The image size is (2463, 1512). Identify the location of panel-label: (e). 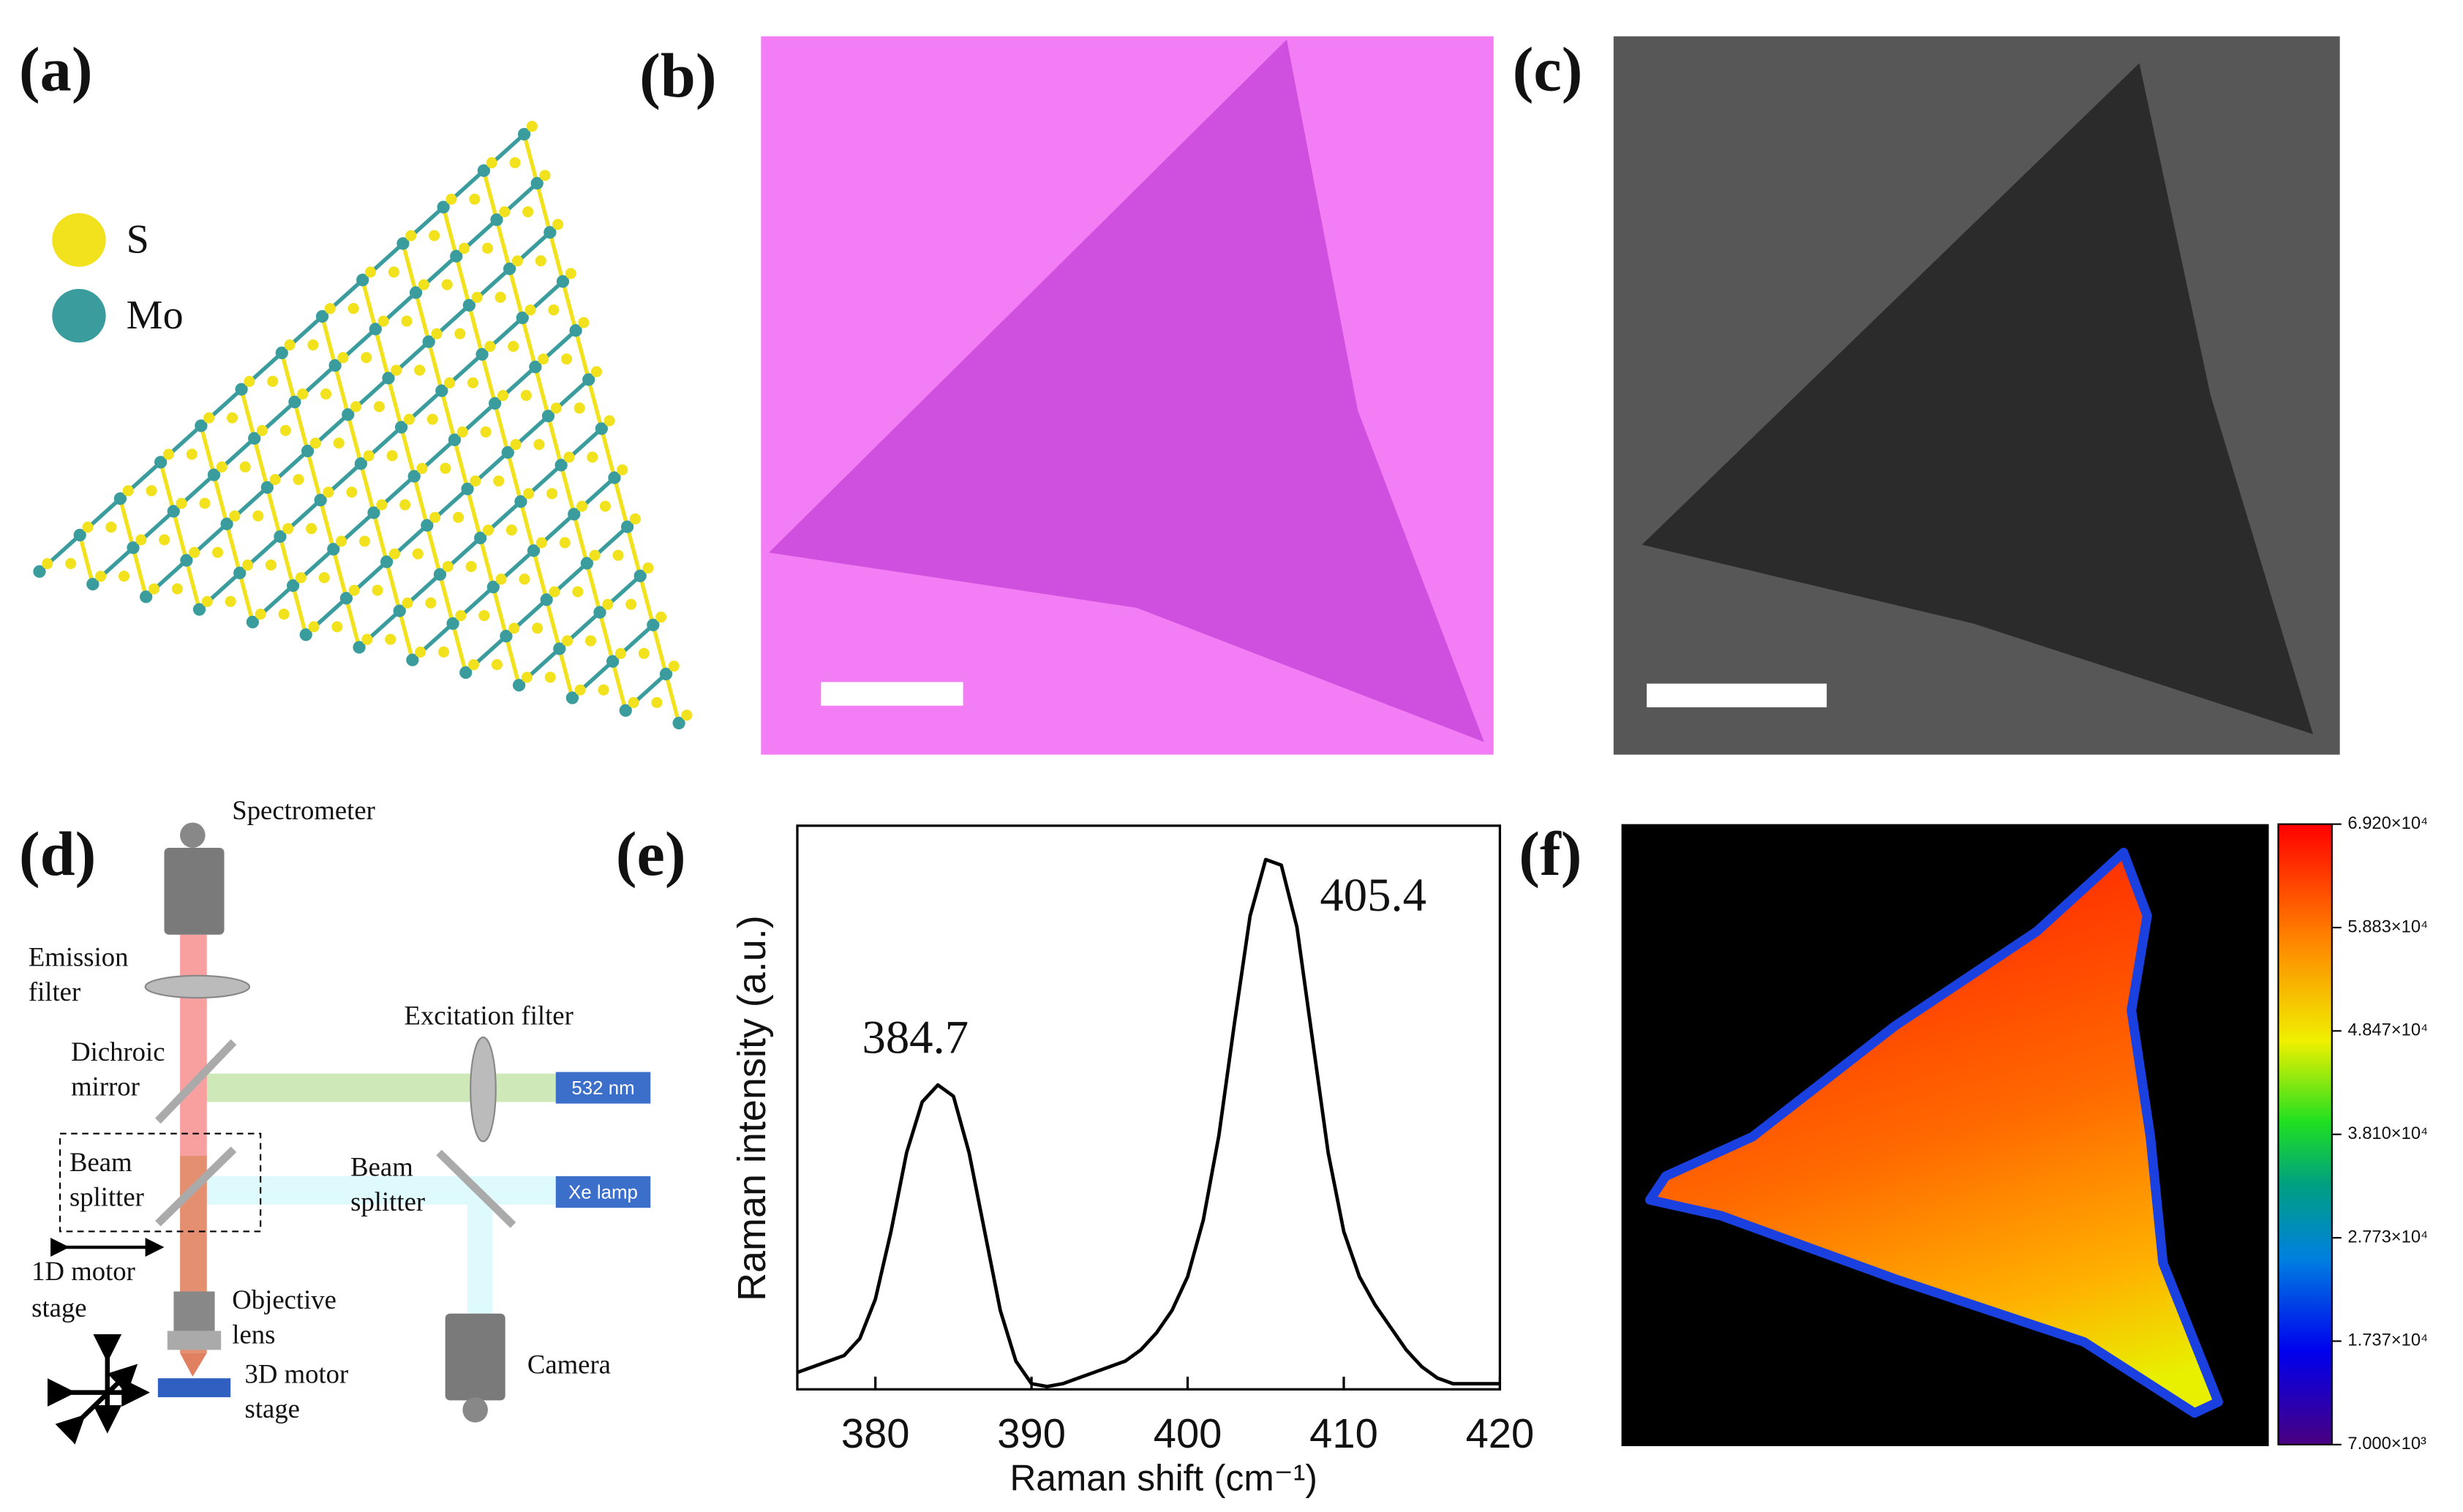
(651, 854).